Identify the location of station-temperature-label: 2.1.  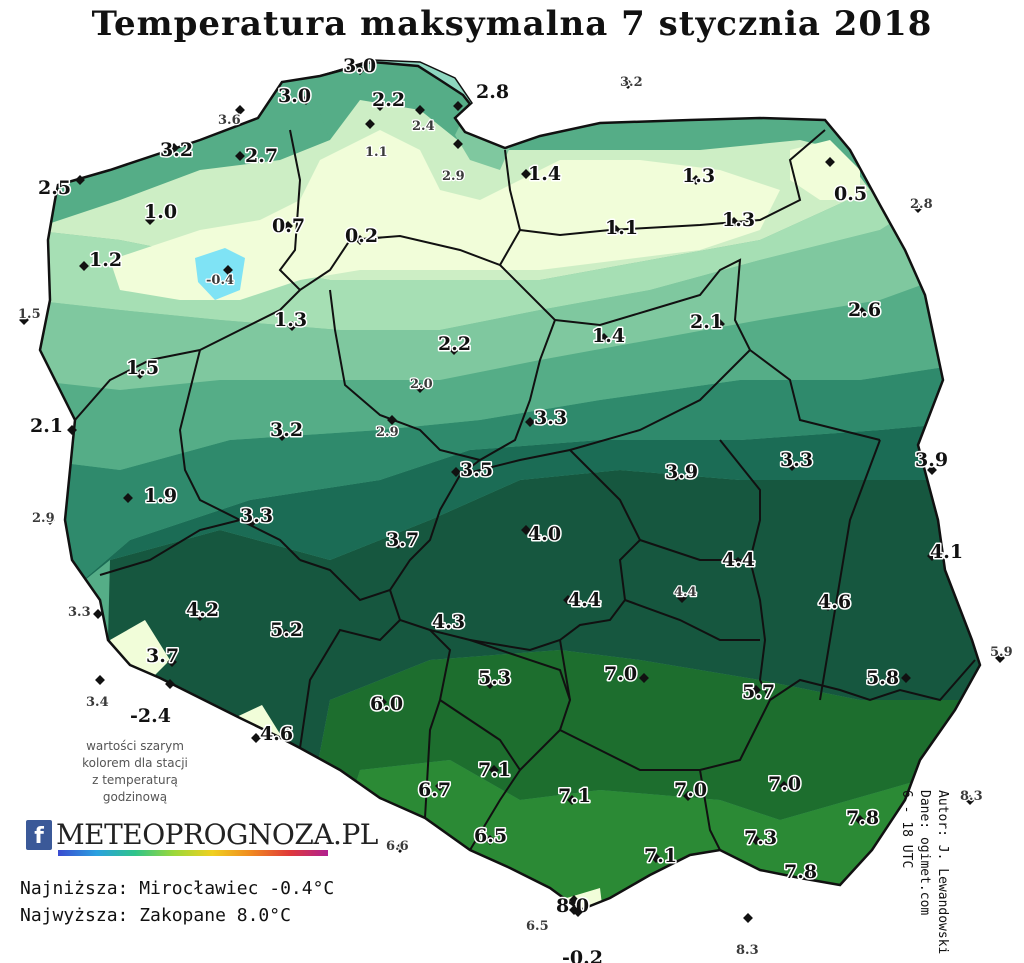
(706, 322).